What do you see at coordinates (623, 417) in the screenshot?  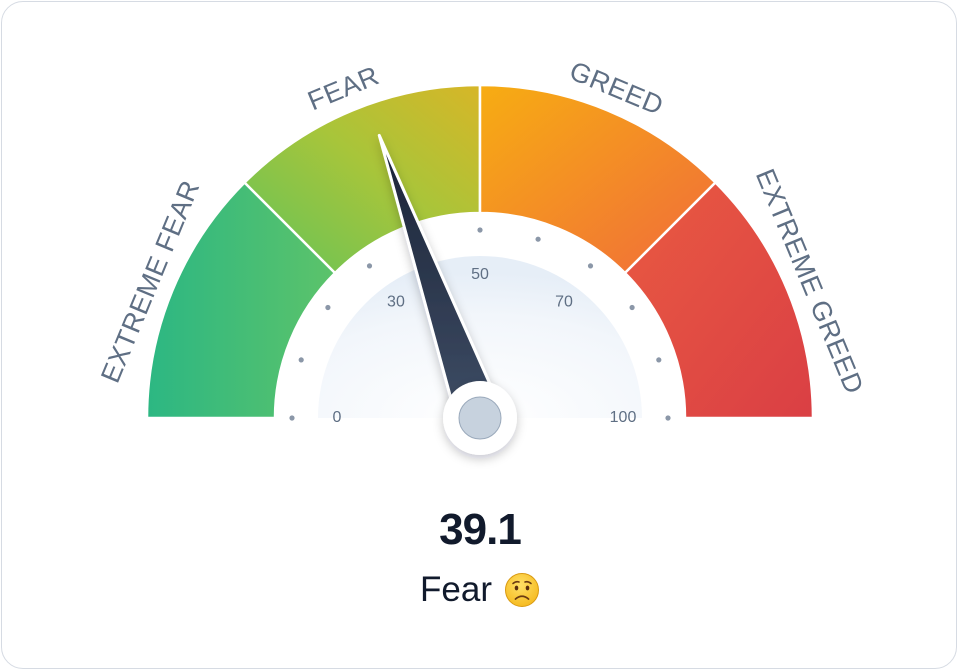 I see `tick-label-100: 100` at bounding box center [623, 417].